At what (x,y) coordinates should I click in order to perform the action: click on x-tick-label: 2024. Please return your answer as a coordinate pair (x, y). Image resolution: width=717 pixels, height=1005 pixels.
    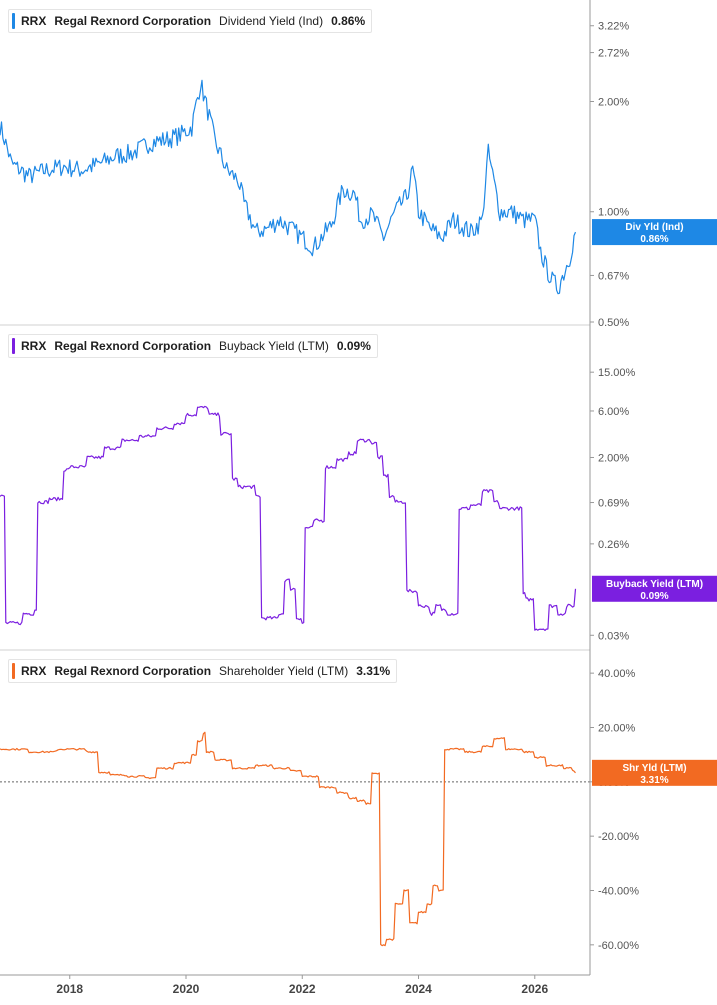
    Looking at the image, I should click on (418, 989).